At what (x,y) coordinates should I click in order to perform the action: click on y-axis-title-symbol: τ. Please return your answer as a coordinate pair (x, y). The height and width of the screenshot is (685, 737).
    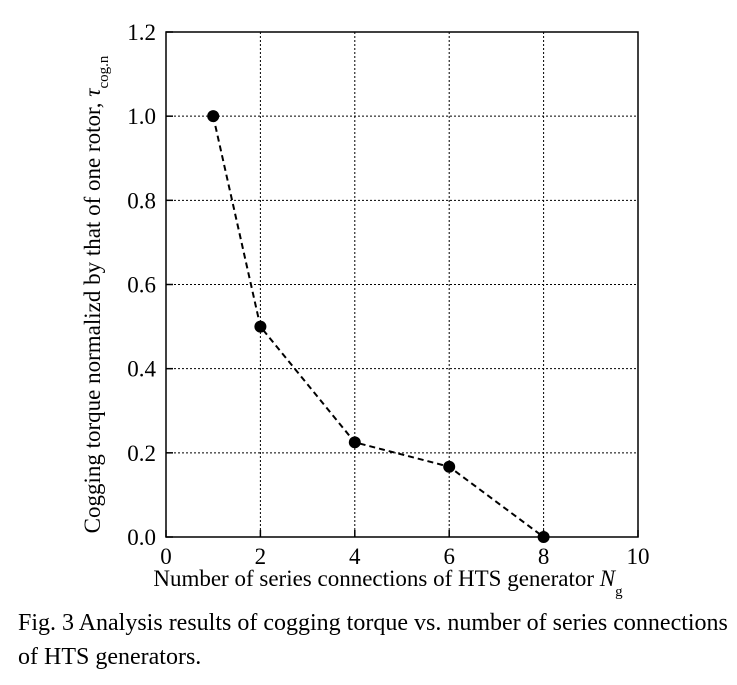
    Looking at the image, I should click on (92, 92).